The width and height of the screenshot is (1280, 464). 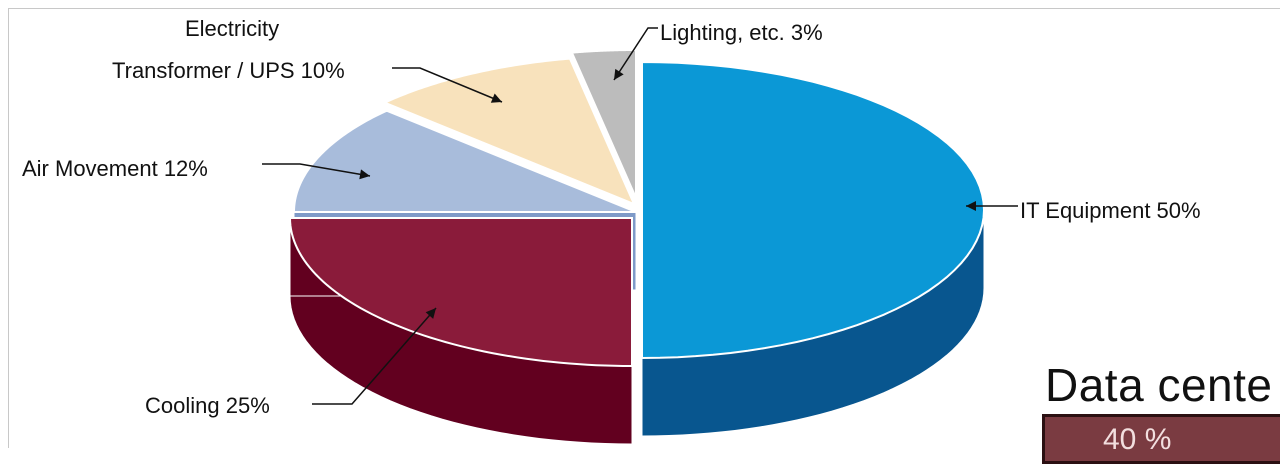 I want to click on leader-arrow-lighting-etc, so click(x=619, y=74).